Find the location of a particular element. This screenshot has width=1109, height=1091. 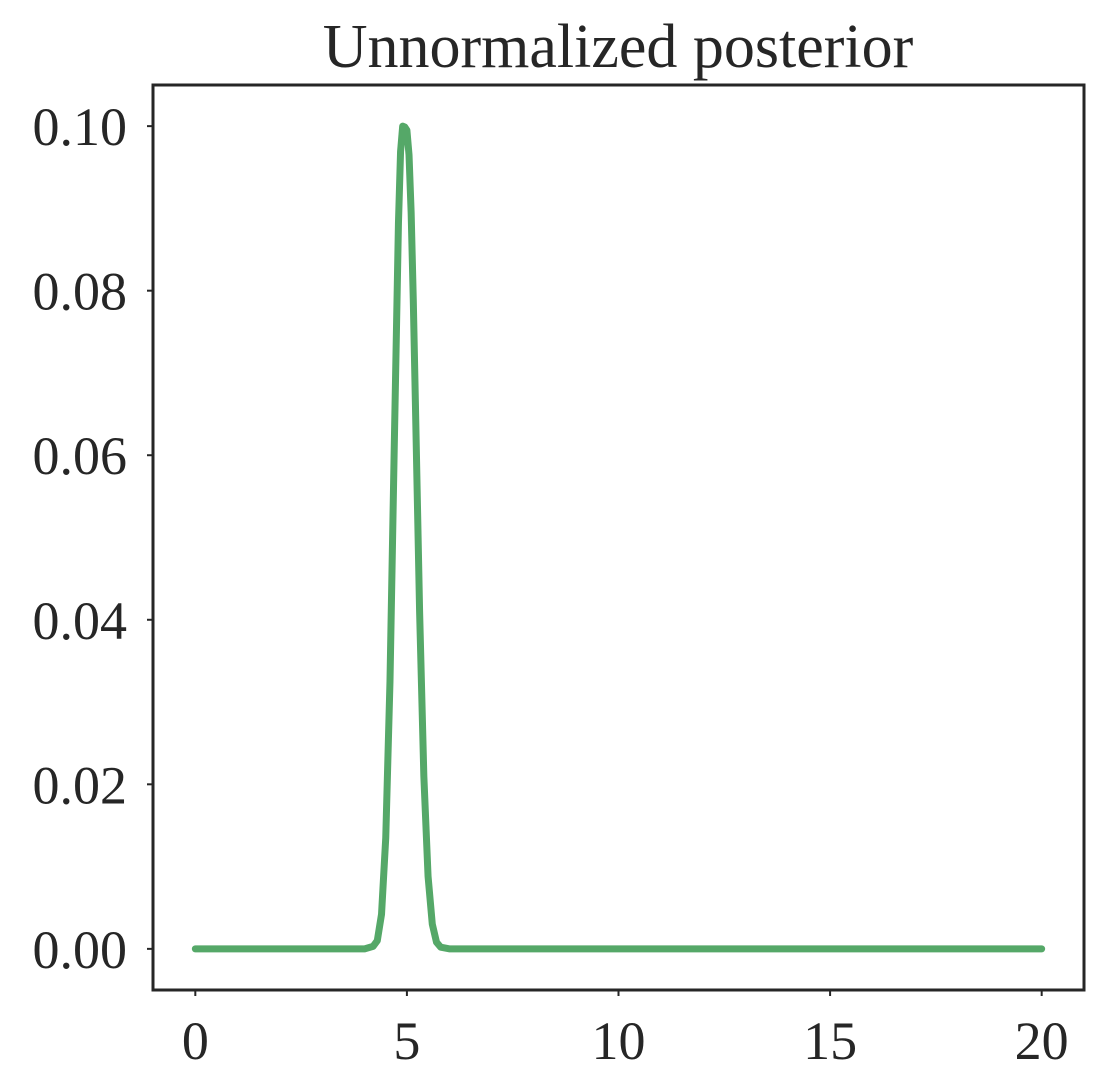

y-tick-label: 0.06 is located at coordinates (80, 456).